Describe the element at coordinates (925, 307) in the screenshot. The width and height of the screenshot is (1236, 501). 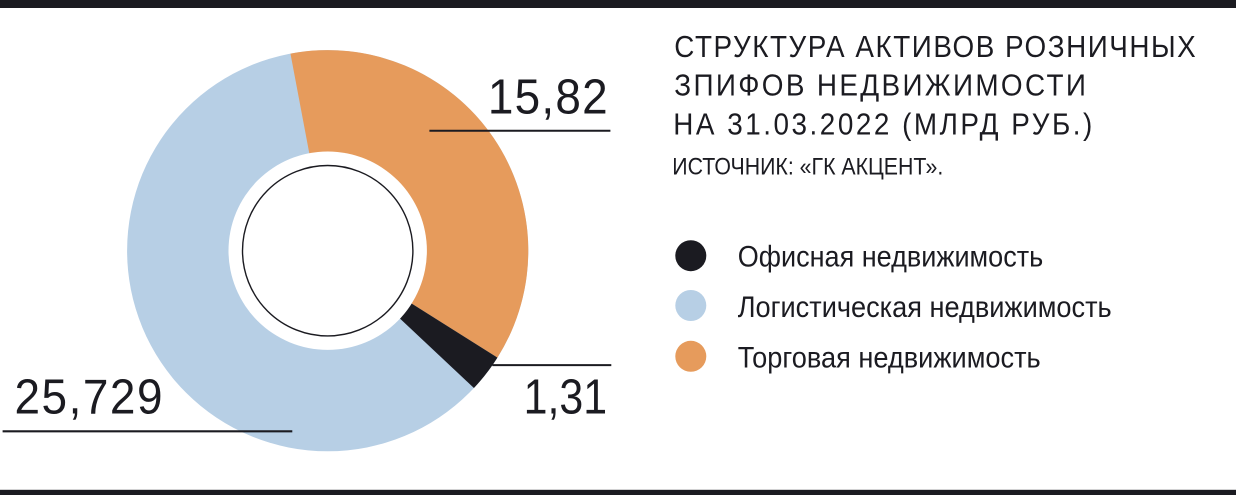
I see `svg-text: Логистическая недвижимость` at that location.